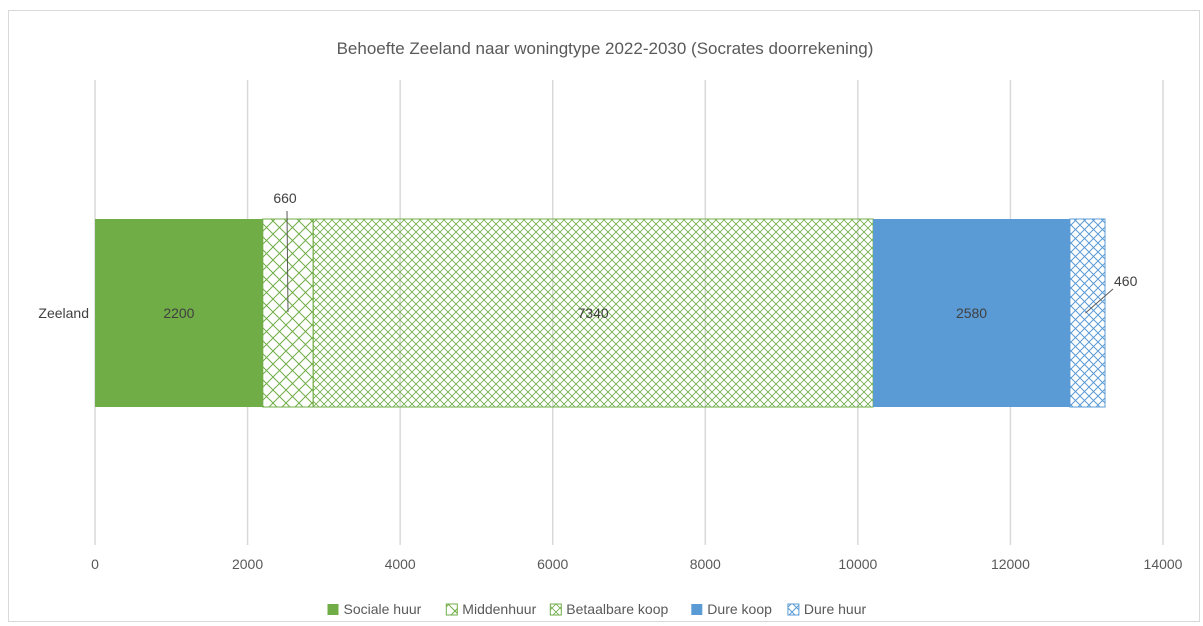 This screenshot has height=626, width=1203. What do you see at coordinates (1010, 564) in the screenshot?
I see `x-tick-12000: 12000` at bounding box center [1010, 564].